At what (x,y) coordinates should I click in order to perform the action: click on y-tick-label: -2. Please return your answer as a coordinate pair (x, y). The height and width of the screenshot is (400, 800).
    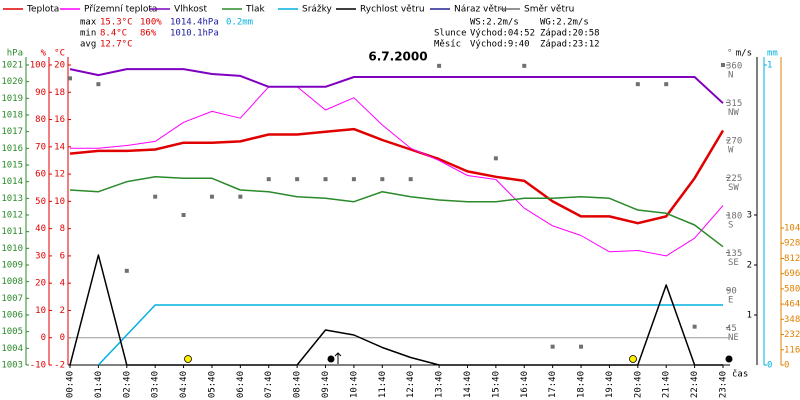
    Looking at the image, I should click on (59, 366).